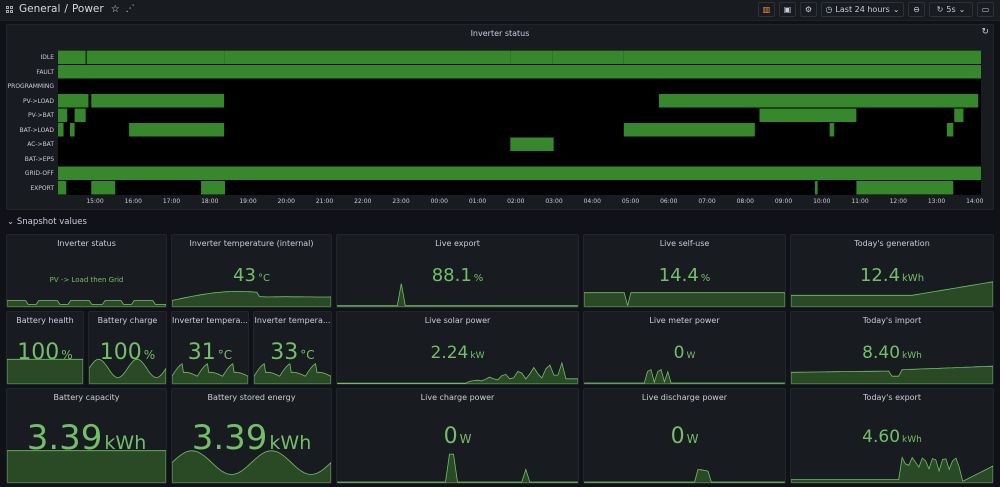  Describe the element at coordinates (684, 397) in the screenshot. I see `panel-title: Live discharge power` at that location.